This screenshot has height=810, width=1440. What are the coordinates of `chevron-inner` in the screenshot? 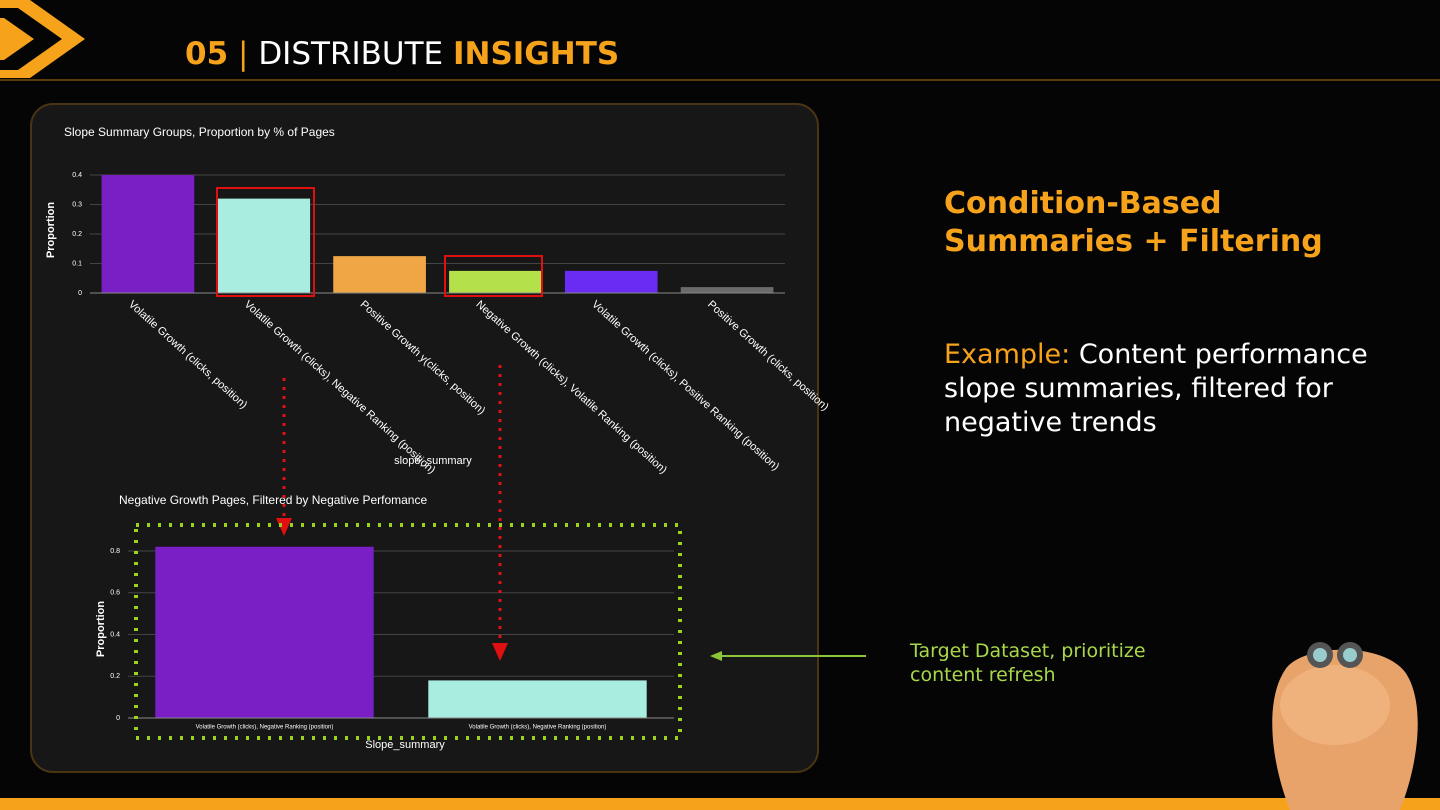 It's located at (17, 39).